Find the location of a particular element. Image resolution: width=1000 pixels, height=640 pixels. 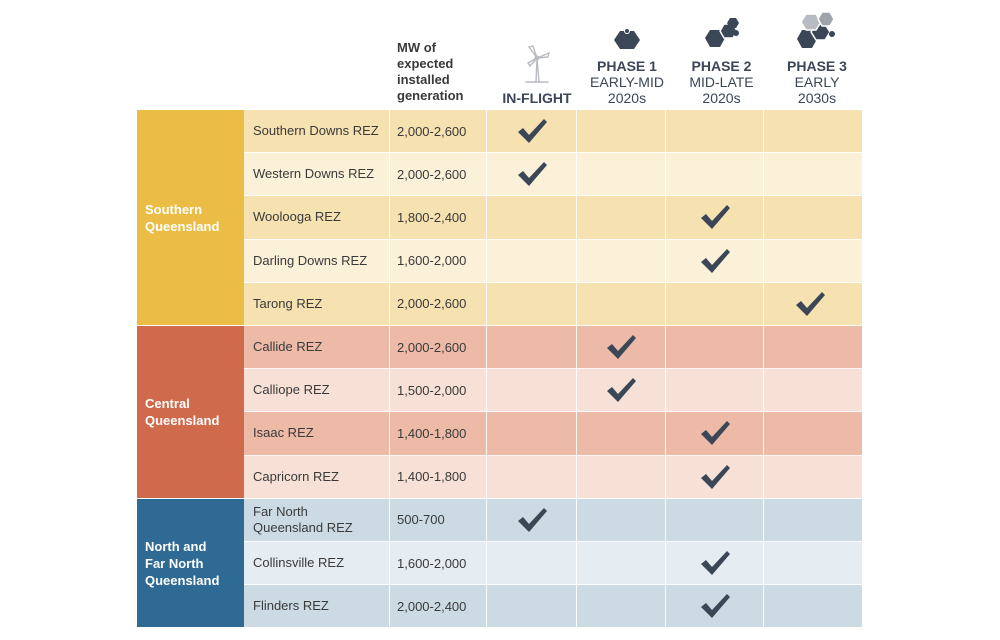

table-row: Flinders REZ 2,000-2,400 is located at coordinates (553, 607).